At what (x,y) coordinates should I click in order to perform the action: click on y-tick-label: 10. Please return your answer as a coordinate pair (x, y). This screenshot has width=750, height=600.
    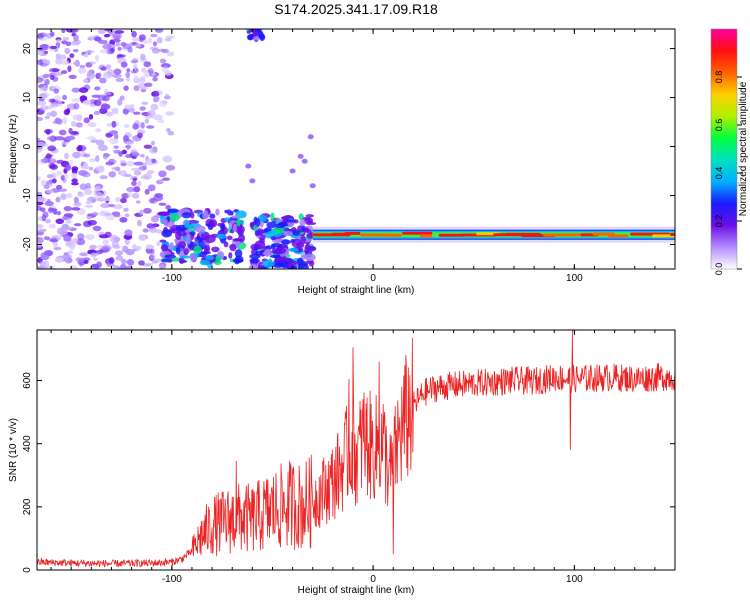
    Looking at the image, I should click on (27, 98).